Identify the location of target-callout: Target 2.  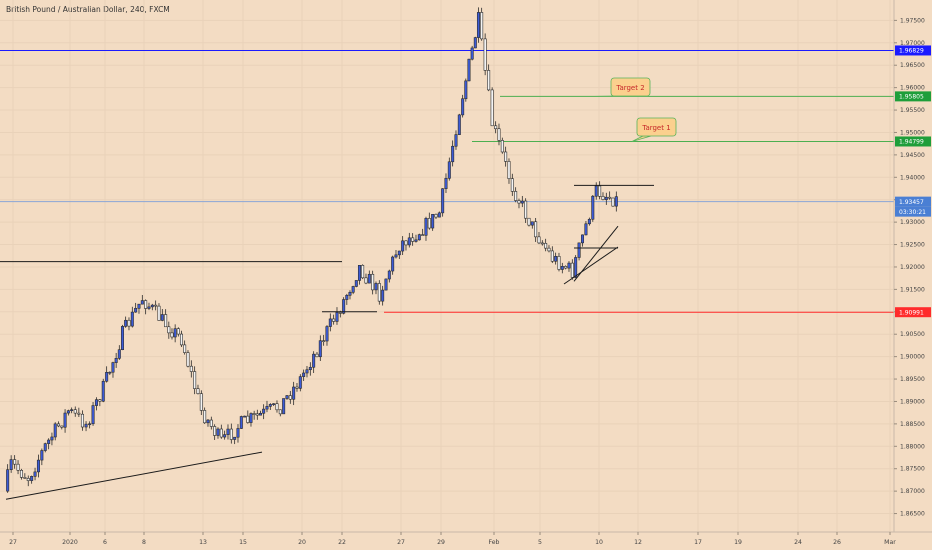
(622, 87).